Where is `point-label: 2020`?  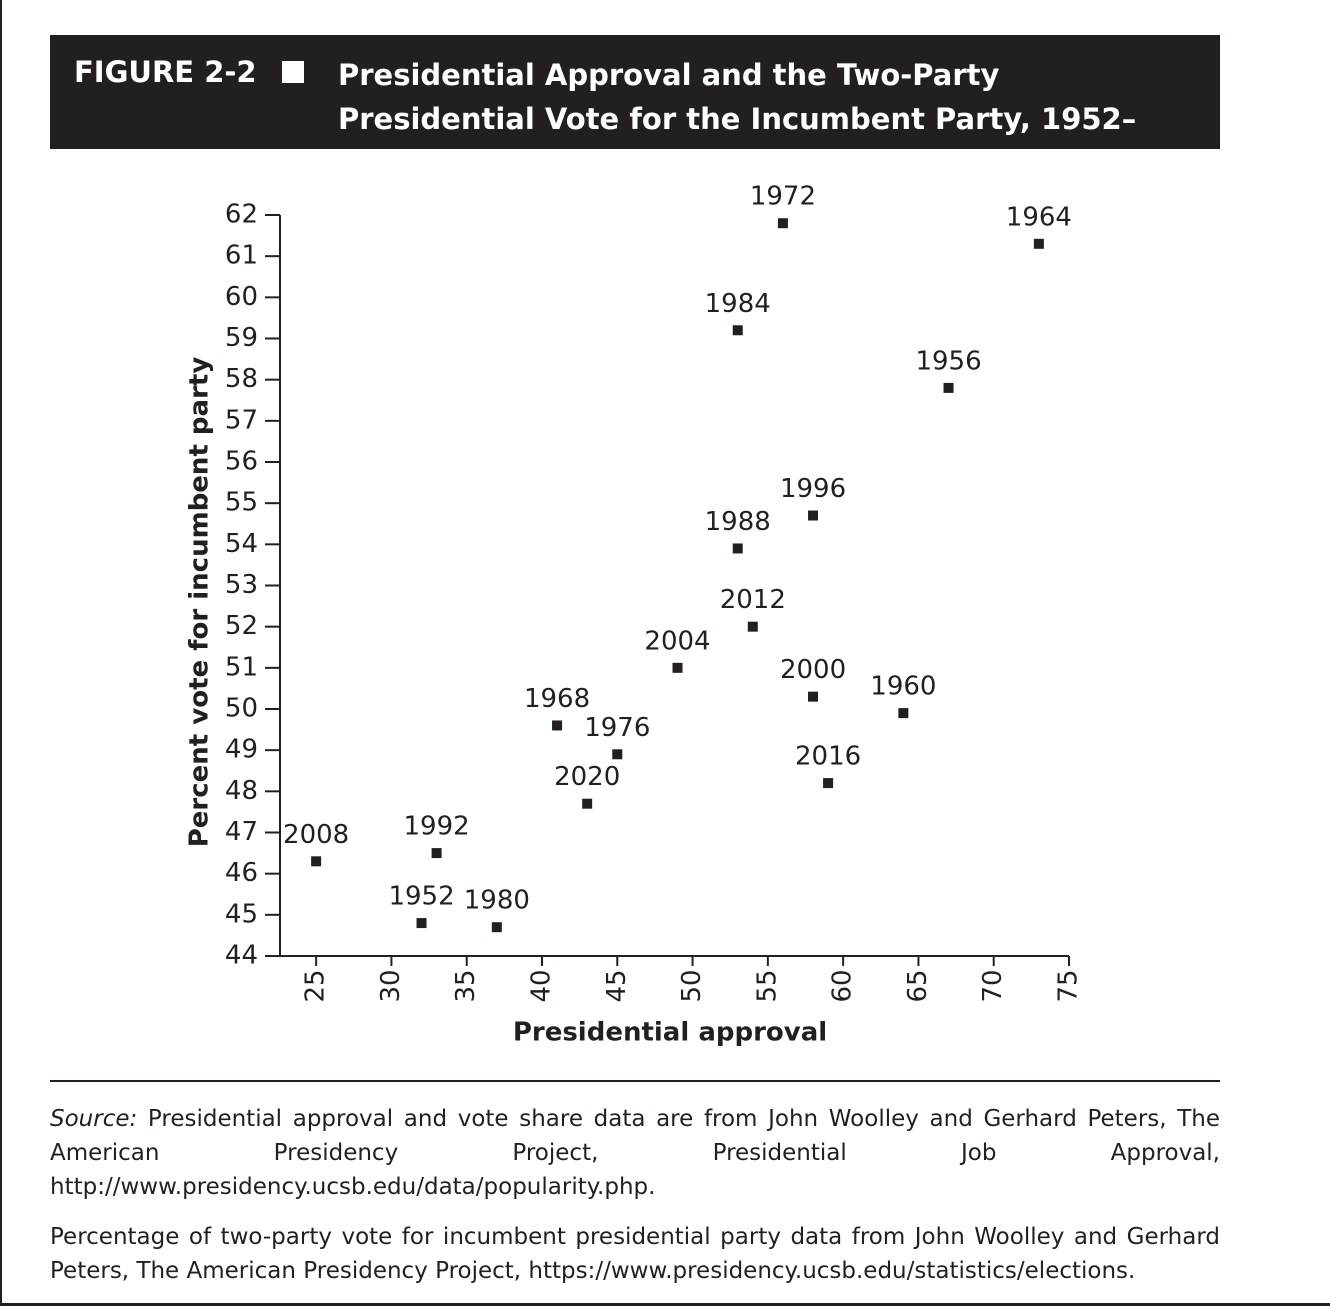
point-label: 2020 is located at coordinates (587, 777).